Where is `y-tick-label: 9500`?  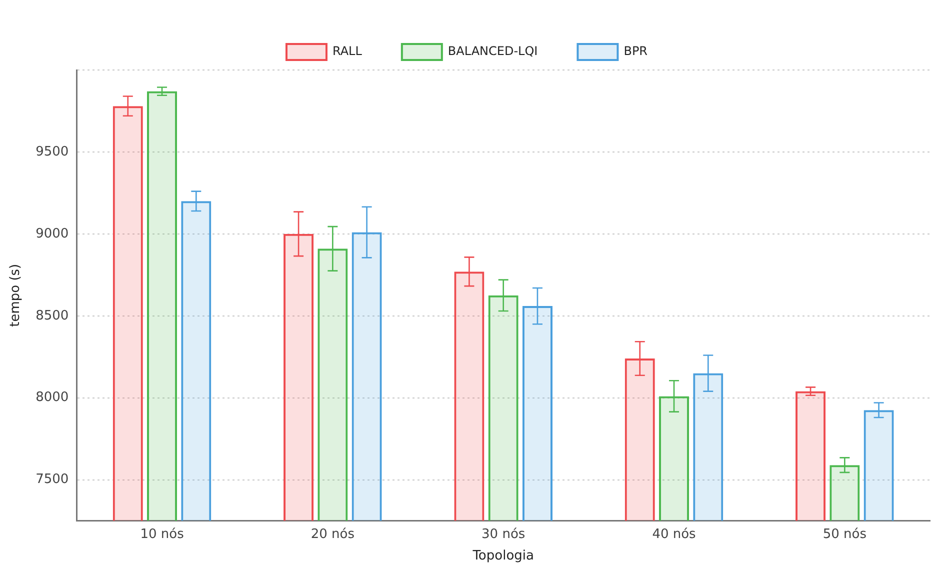 y-tick-label: 9500 is located at coordinates (52, 152).